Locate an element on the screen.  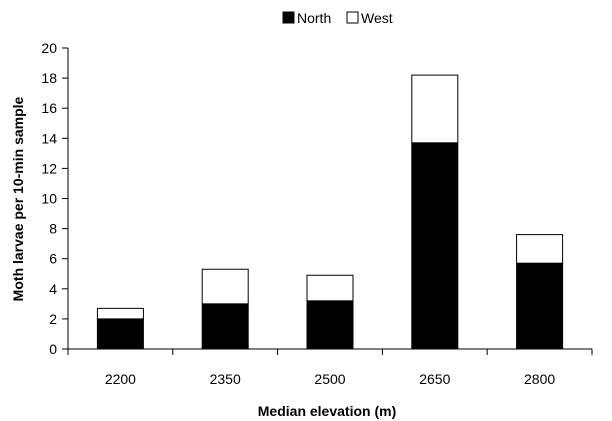
legend-label-north: North is located at coordinates (314, 18).